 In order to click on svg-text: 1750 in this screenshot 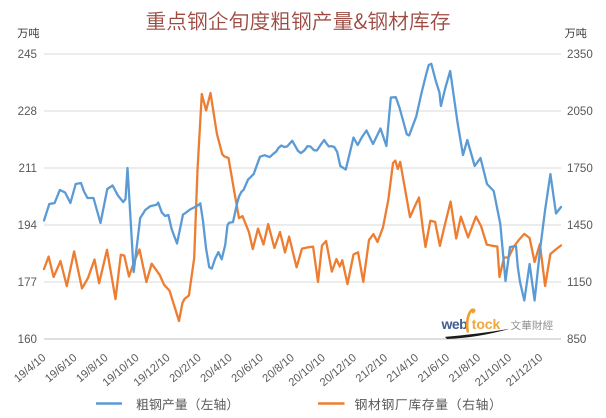, I will do `click(580, 168)`.